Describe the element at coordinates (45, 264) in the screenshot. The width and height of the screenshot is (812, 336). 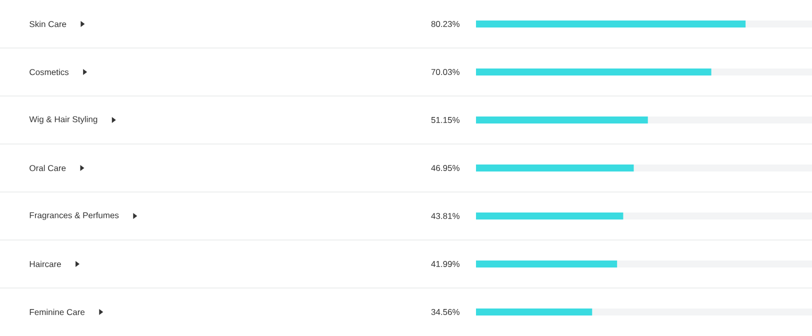
I see `y-tick-label: Haircare` at that location.